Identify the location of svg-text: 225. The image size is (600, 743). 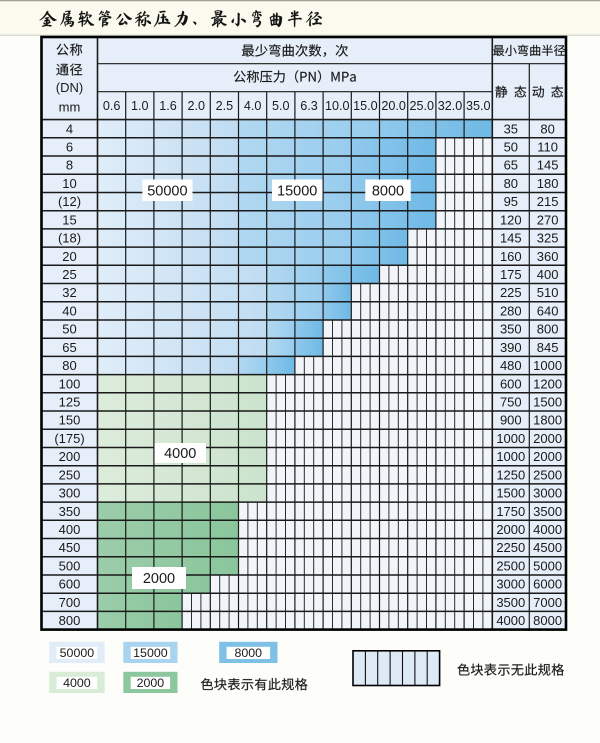
(511, 292).